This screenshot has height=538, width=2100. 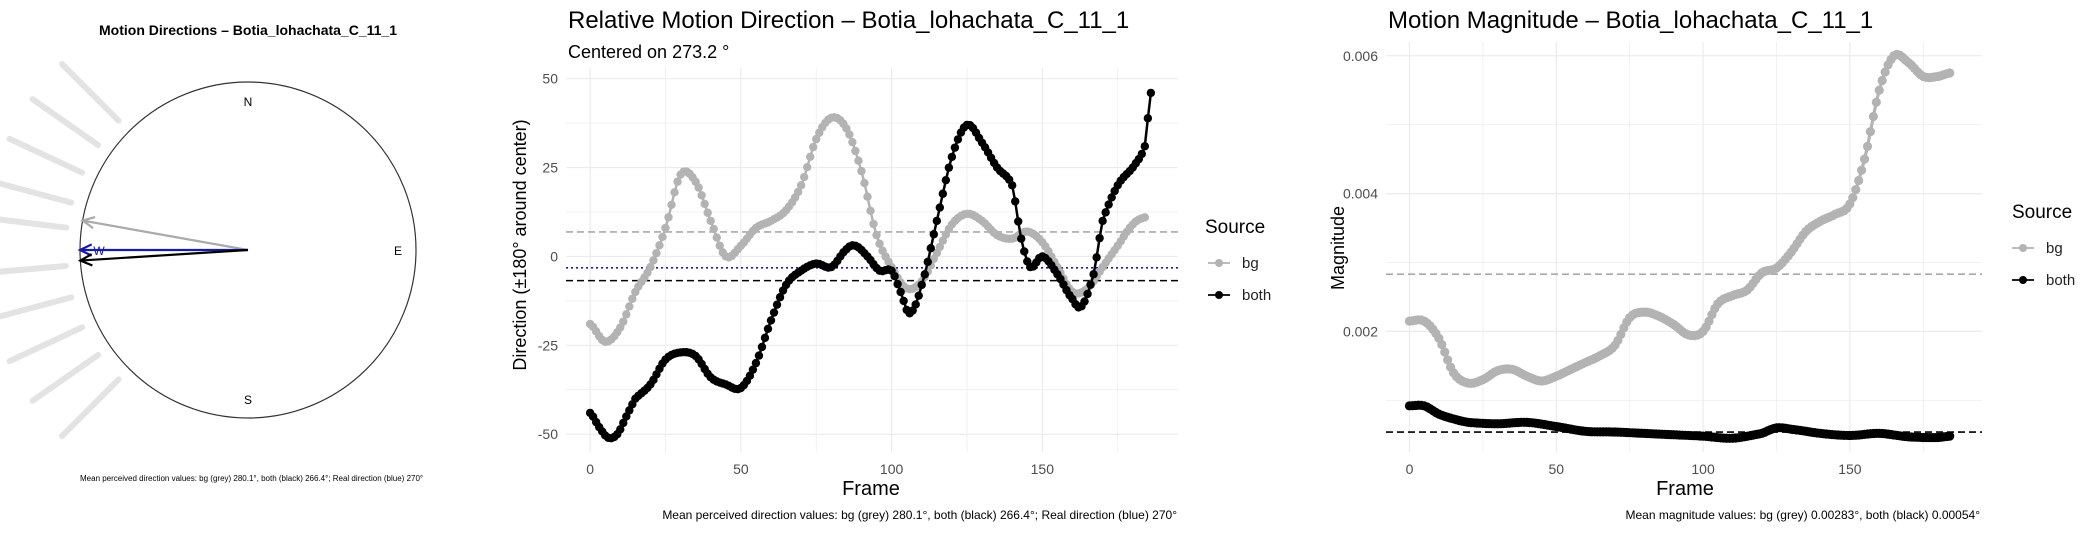 I want to click on direction-y-tick-label: 50, so click(x=550, y=79).